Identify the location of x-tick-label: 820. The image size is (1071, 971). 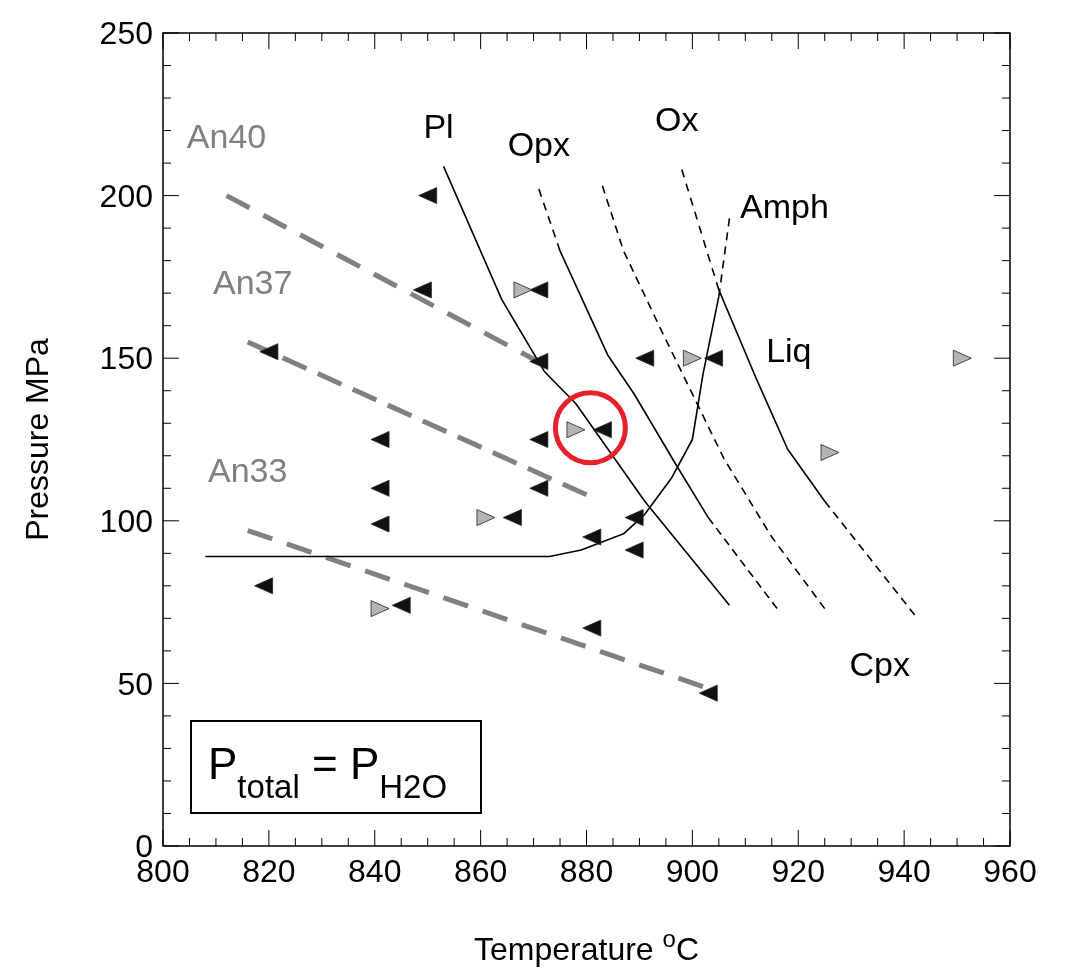
(269, 871).